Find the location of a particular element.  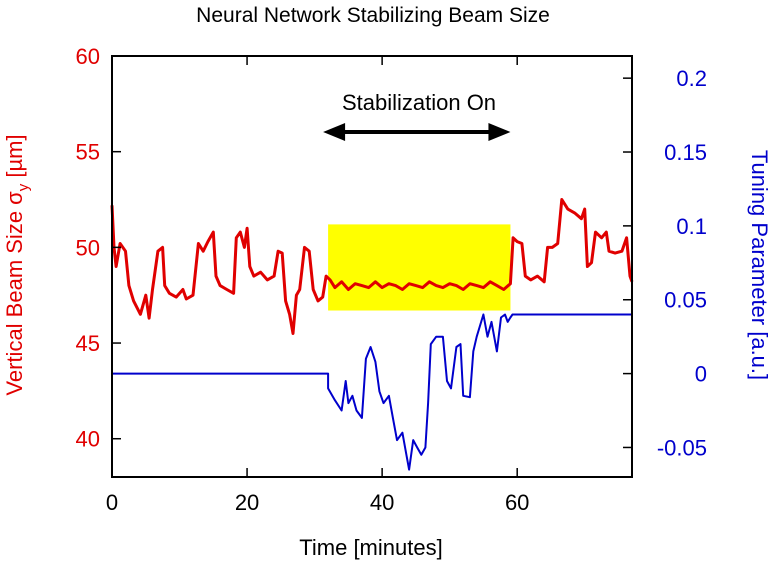

y-right-tick-label: 0.2 is located at coordinates (691, 78).